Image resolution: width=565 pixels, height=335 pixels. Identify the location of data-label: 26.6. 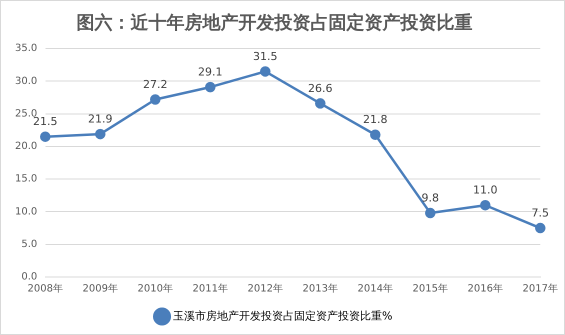
(320, 88).